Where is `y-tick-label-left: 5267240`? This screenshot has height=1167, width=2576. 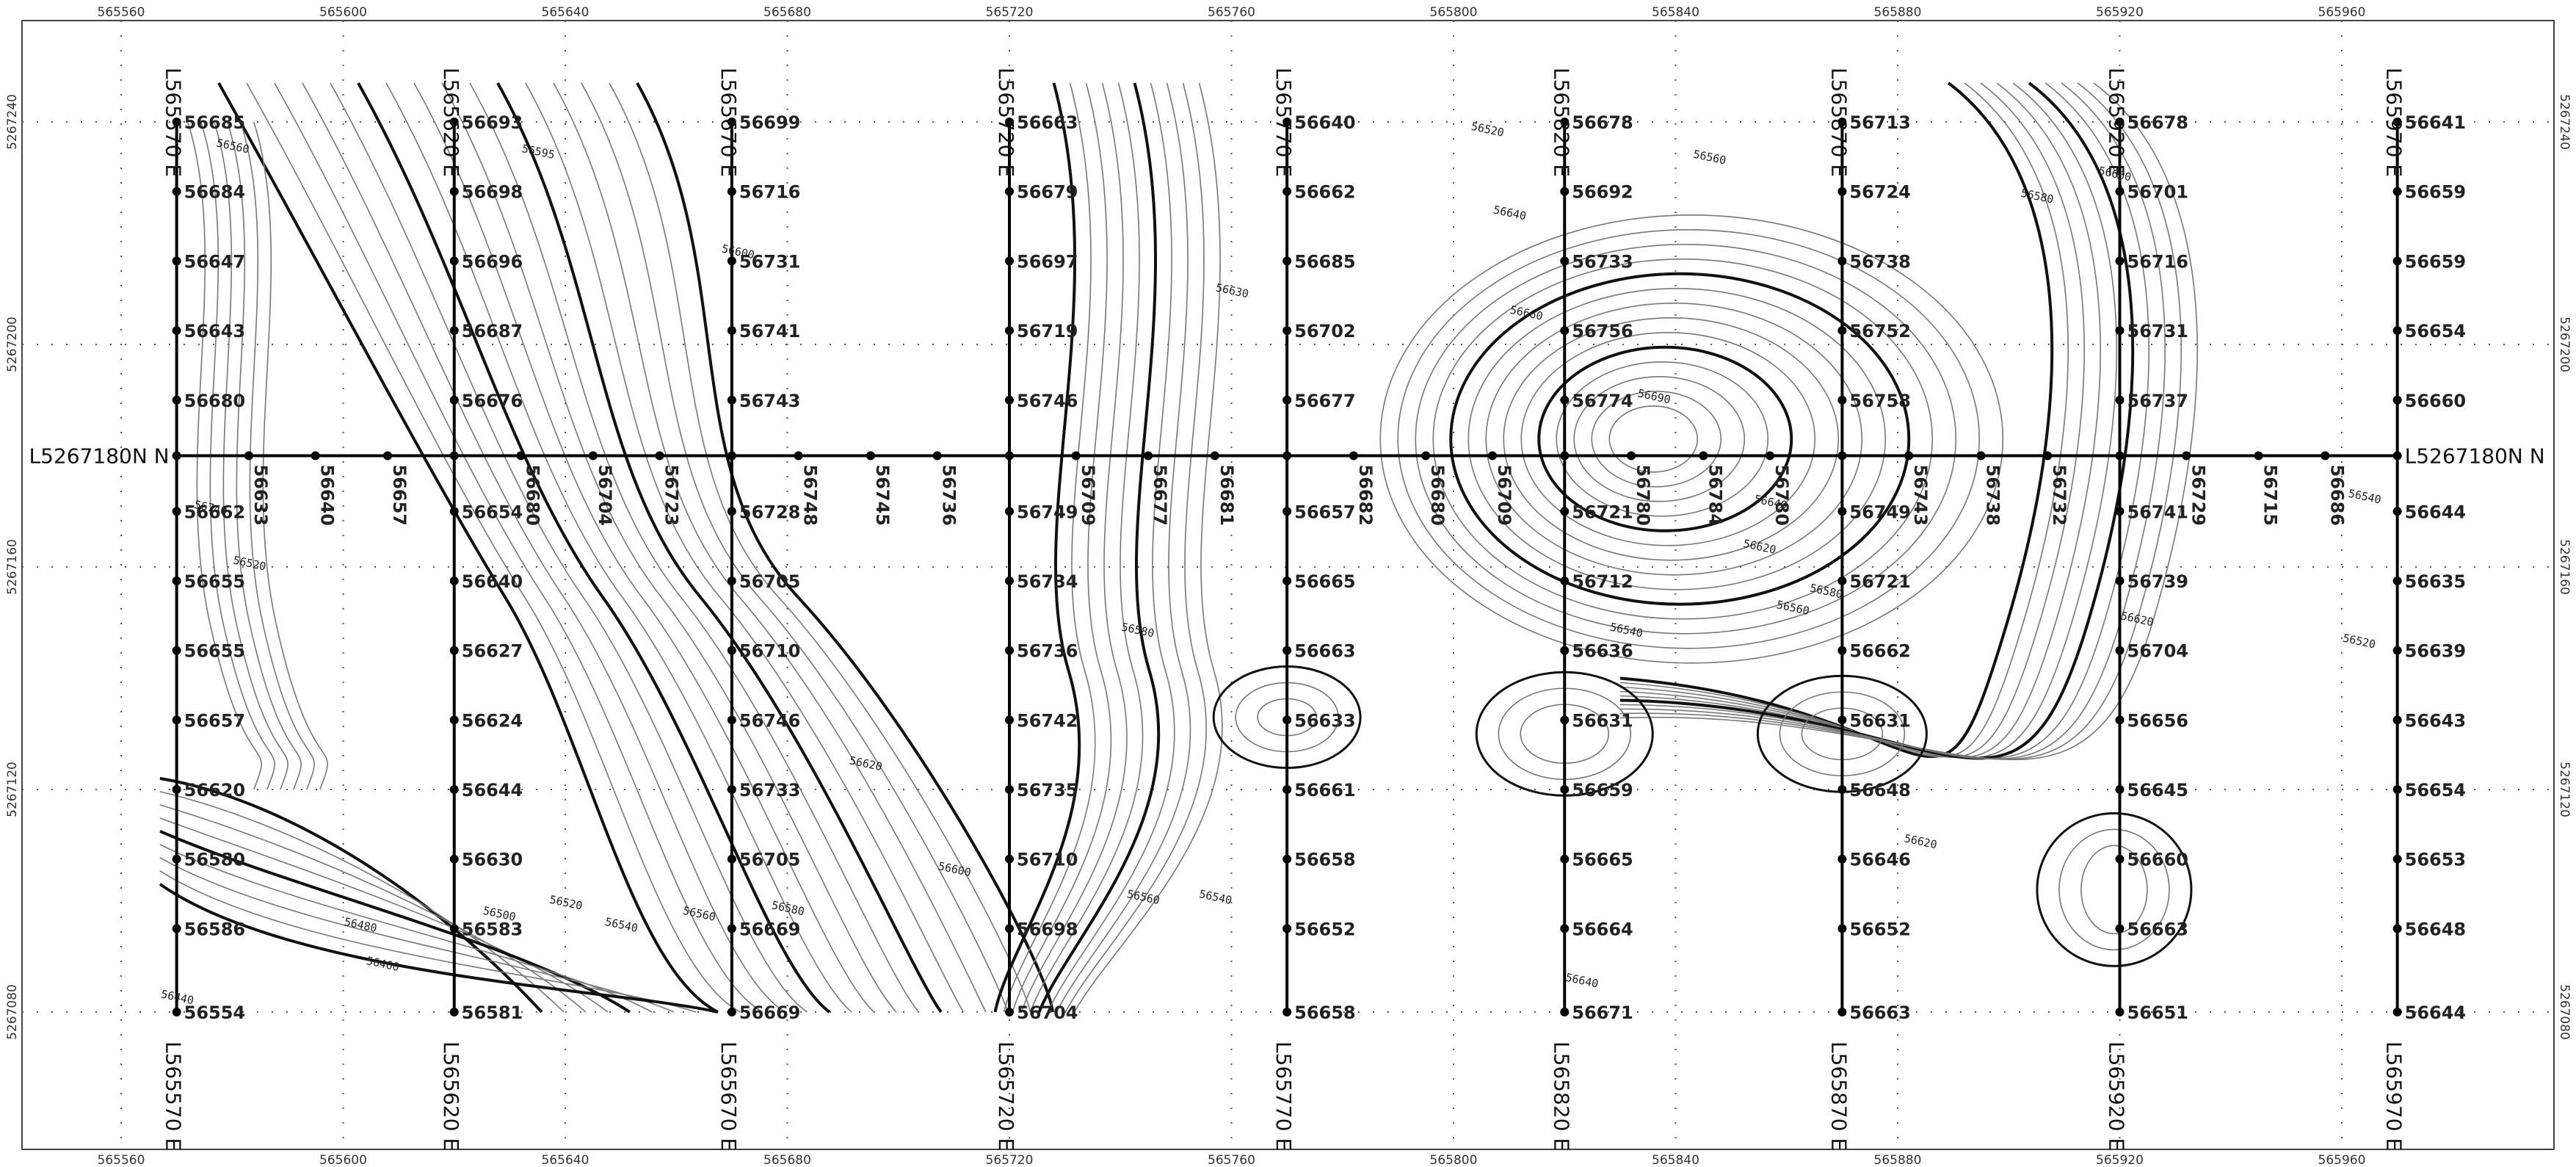
y-tick-label-left: 5267240 is located at coordinates (13, 122).